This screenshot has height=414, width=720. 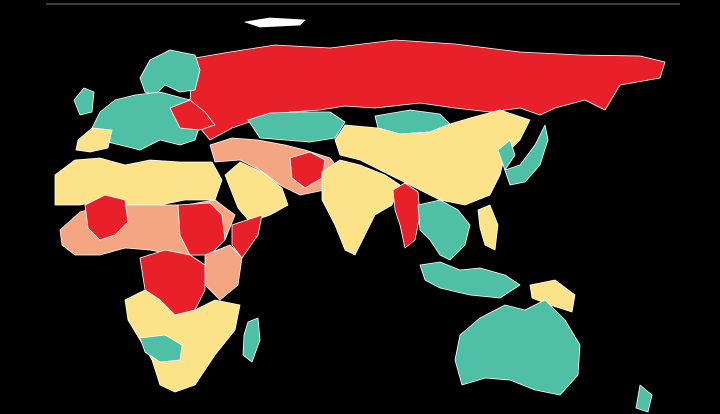 What do you see at coordinates (251, 340) in the screenshot?
I see `region-madagascar` at bounding box center [251, 340].